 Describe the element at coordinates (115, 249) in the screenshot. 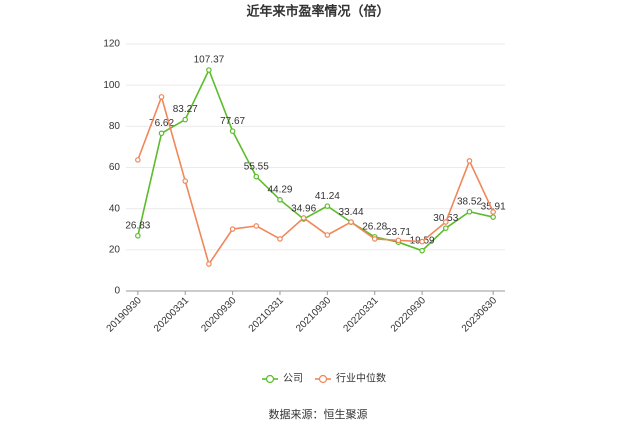

I see `y-tick-label: 20` at that location.